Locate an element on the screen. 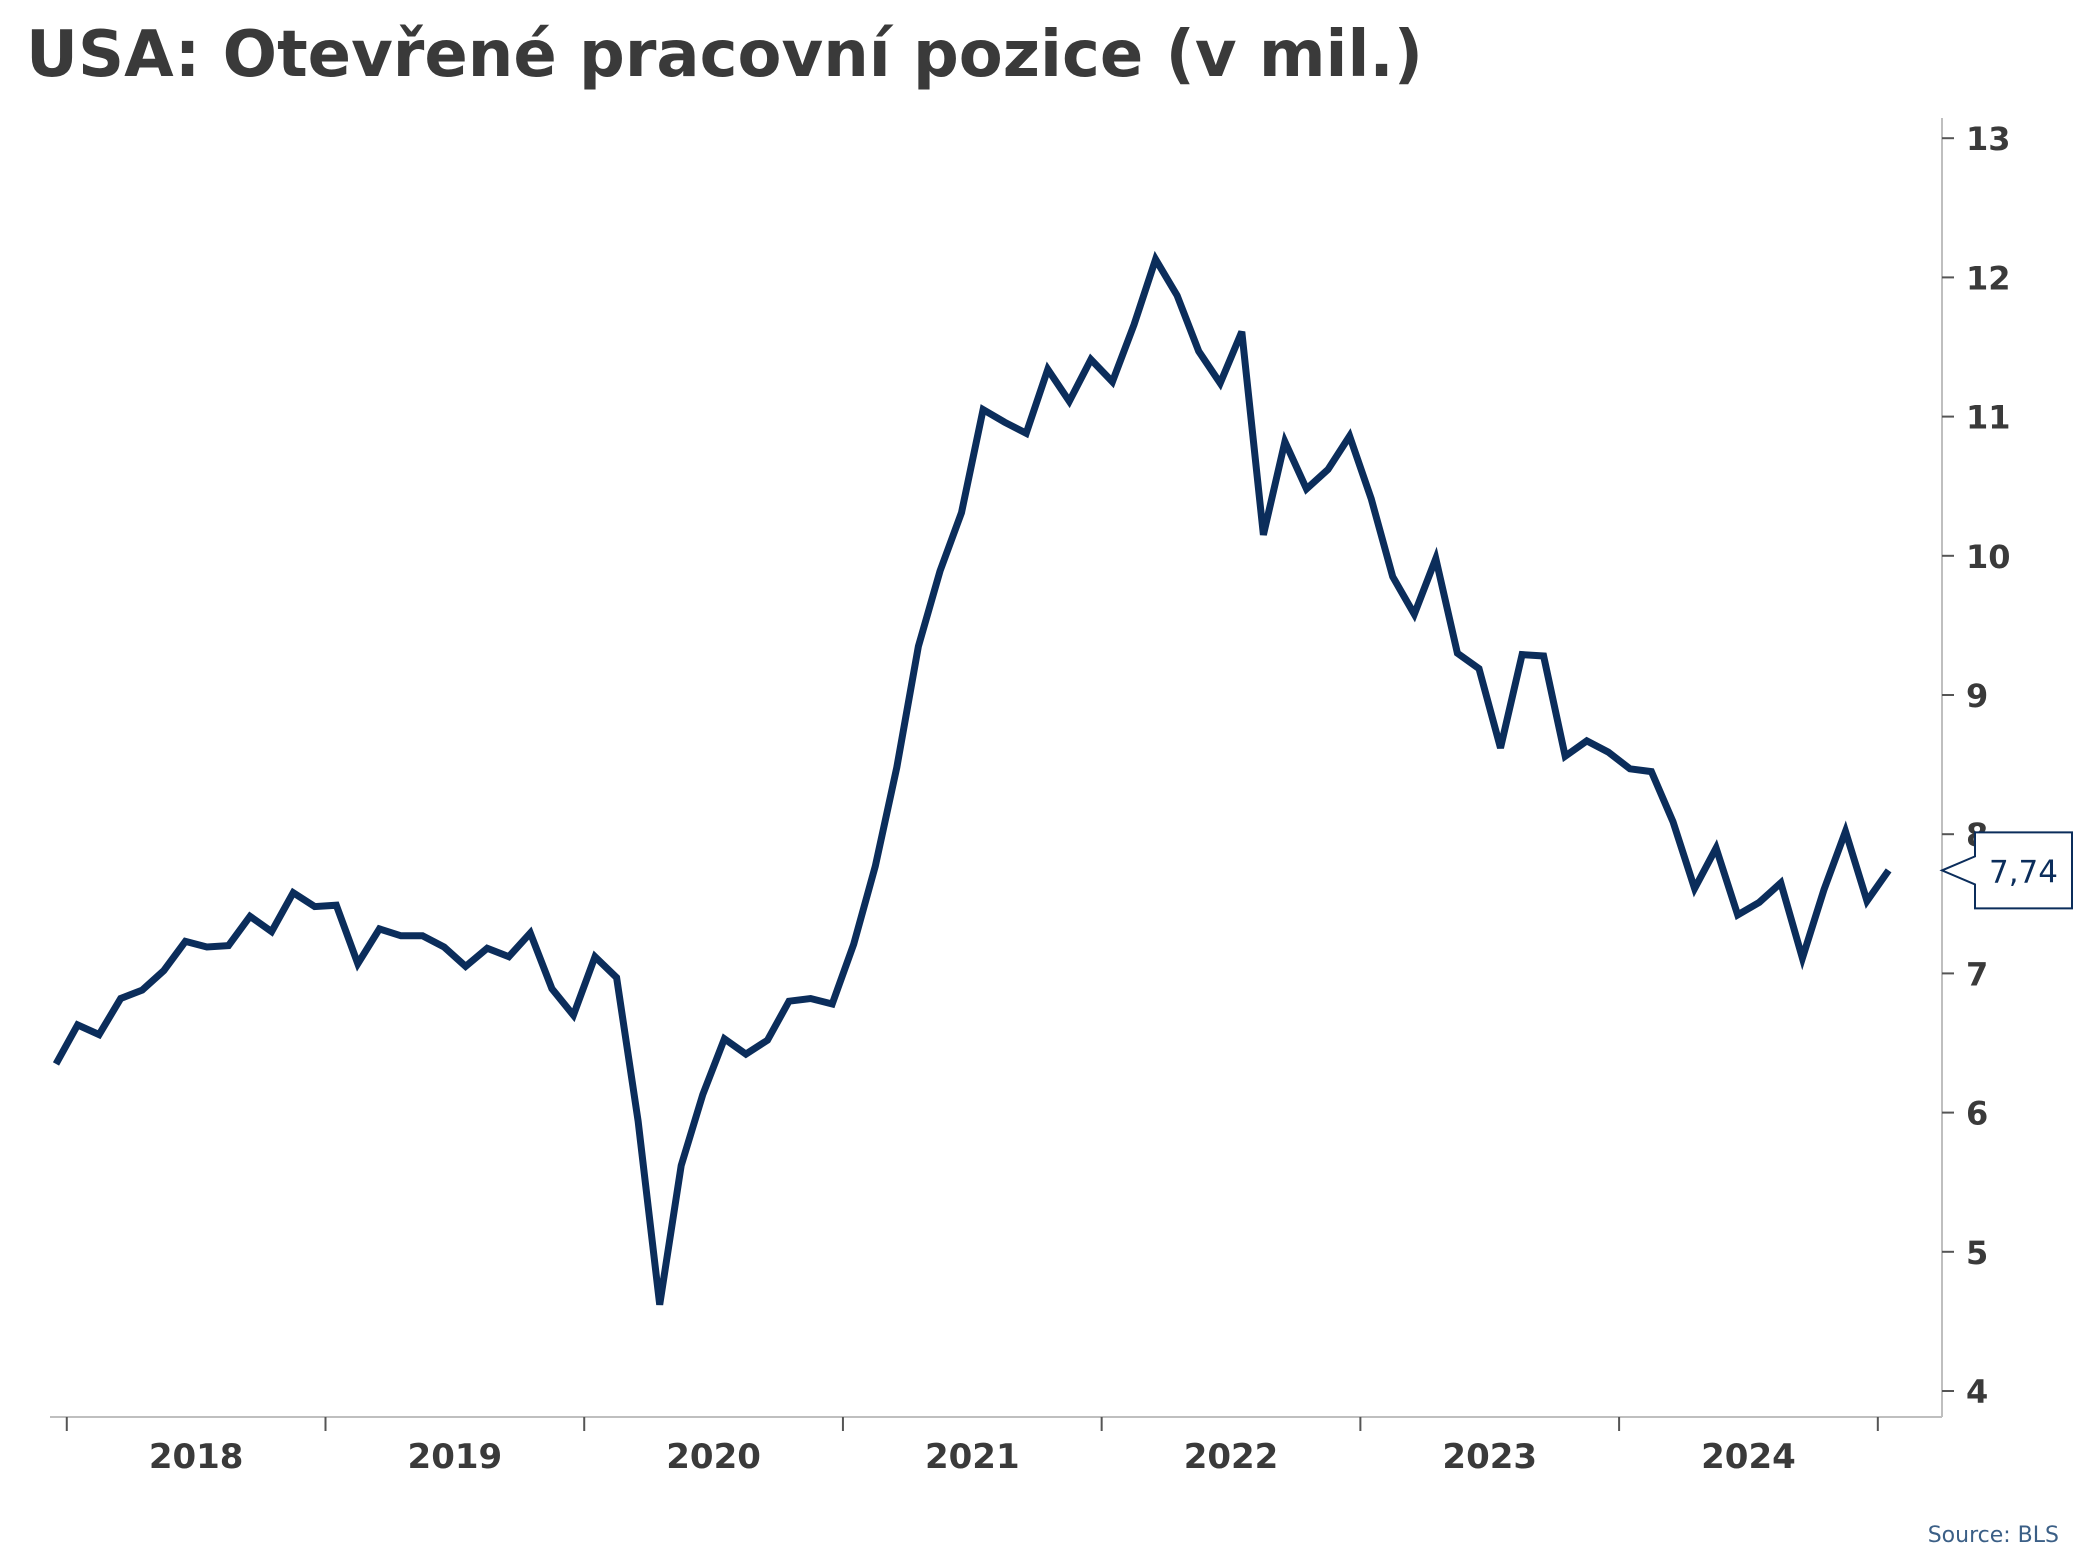 The width and height of the screenshot is (2093, 1568). x-axis: 2018 2019 2020 2021 2022 2023 2024 is located at coordinates (996, 1446).